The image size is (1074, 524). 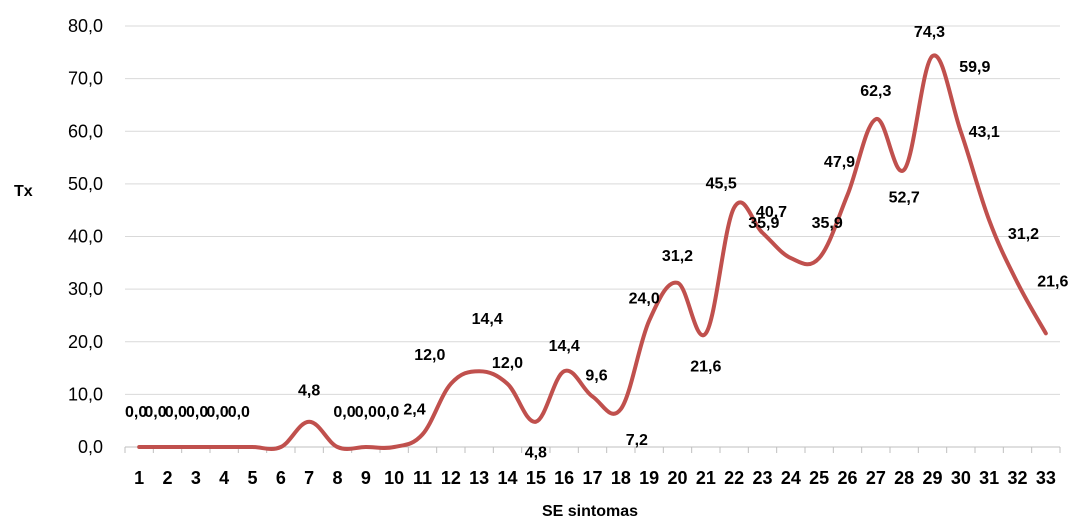 I want to click on data-label: 59,9, so click(x=974, y=67).